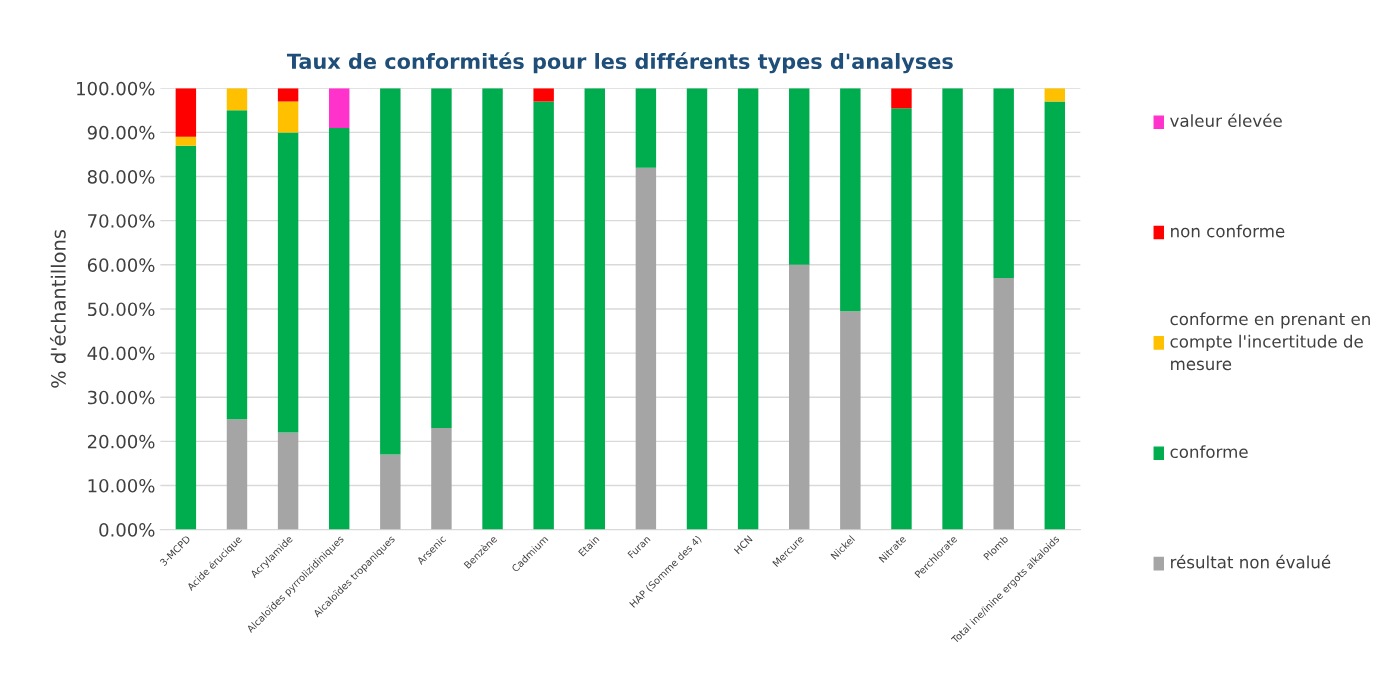 The width and height of the screenshot is (1394, 679). Describe the element at coordinates (121, 397) in the screenshot. I see `y-tick-label: 30.00%` at that location.